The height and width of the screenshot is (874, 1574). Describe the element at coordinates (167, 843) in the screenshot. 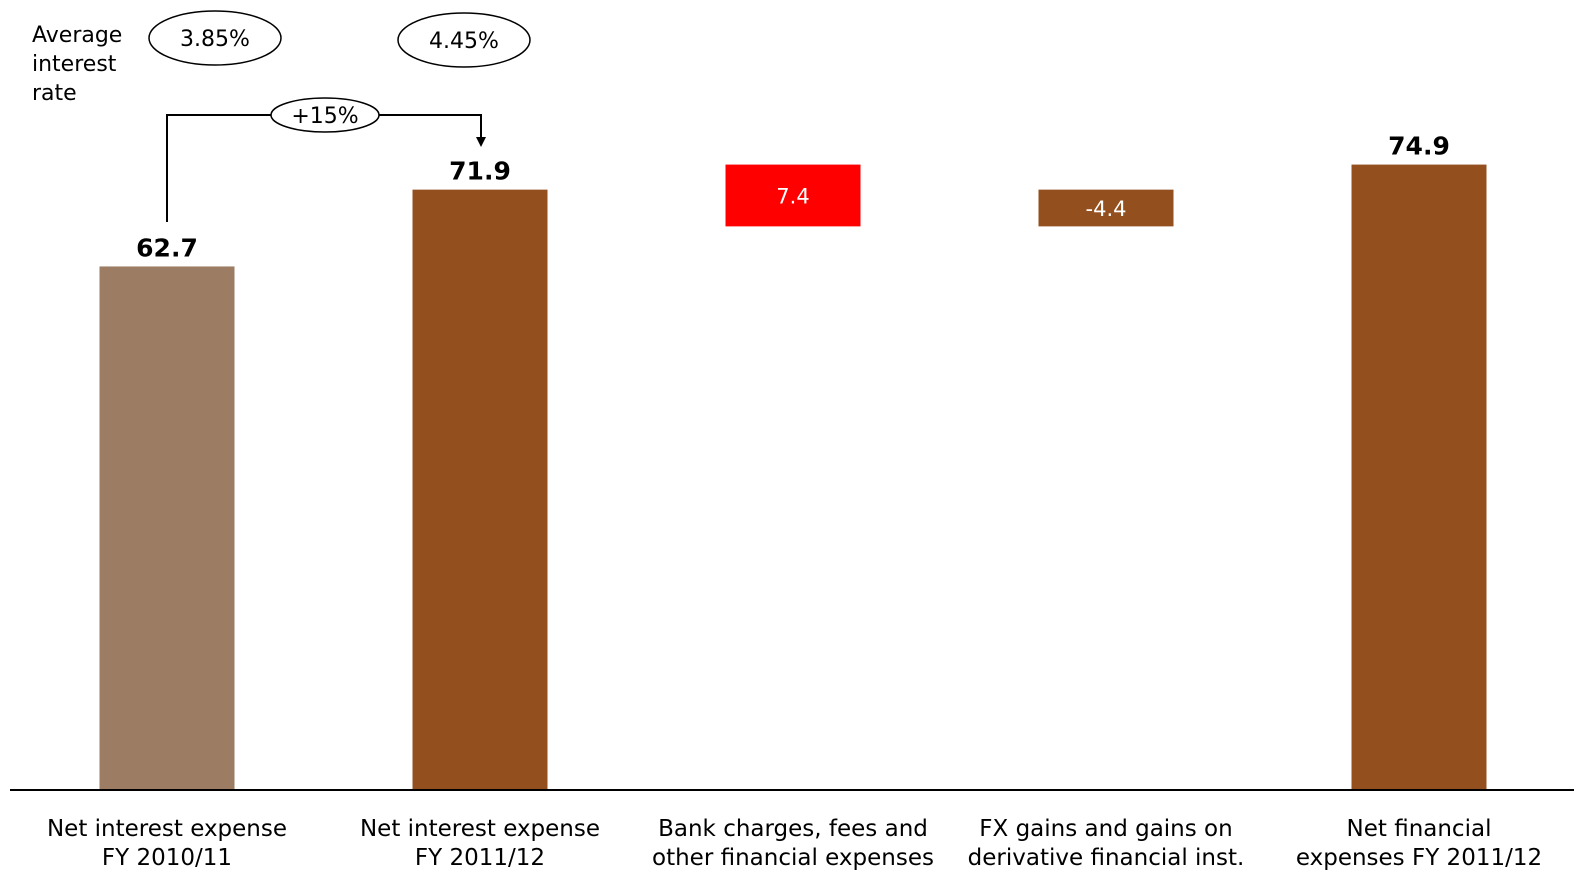

I see `category-label-1: Net interest expense FY 2010/11` at that location.